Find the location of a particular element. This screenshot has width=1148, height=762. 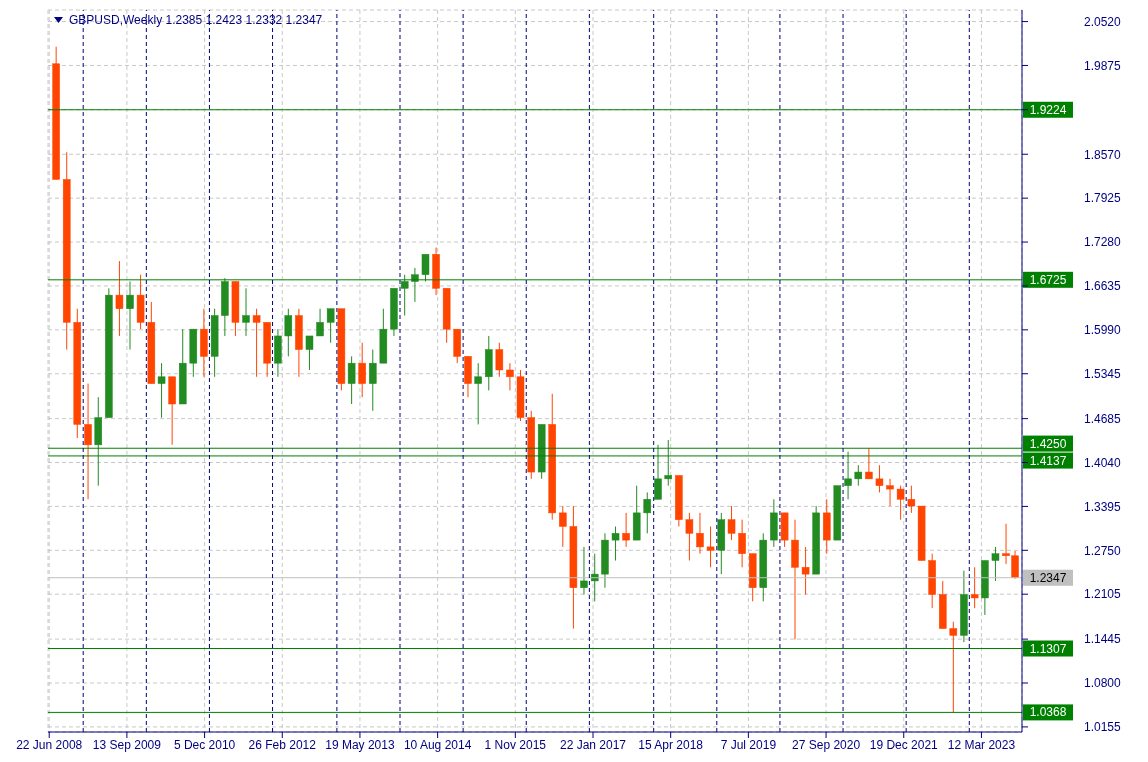

y-tick-label: 1.7925 is located at coordinates (1103, 198).